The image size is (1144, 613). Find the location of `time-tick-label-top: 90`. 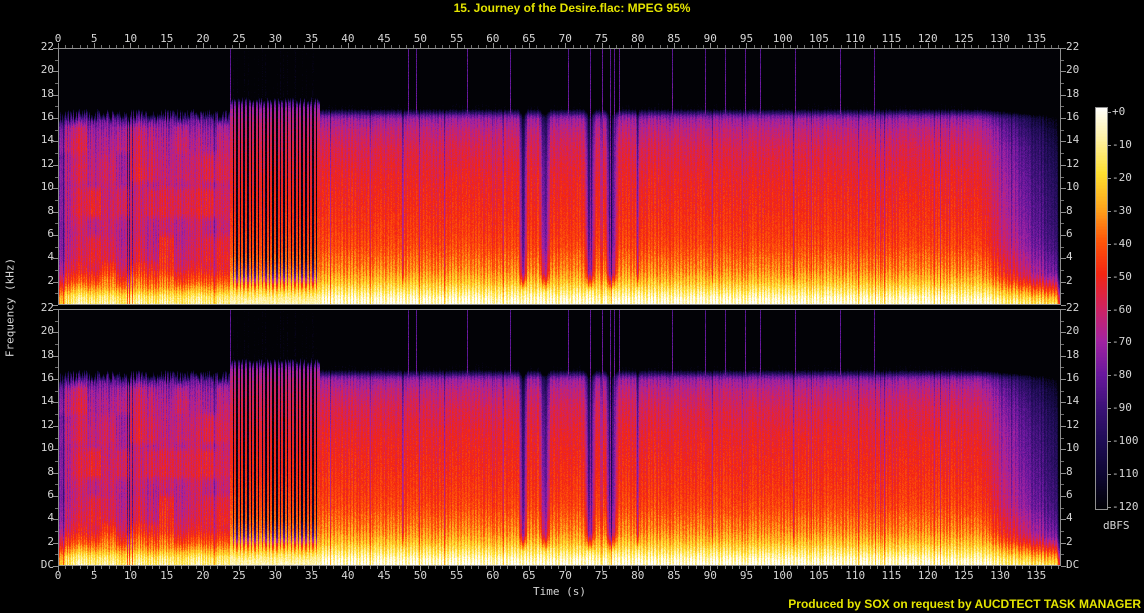

time-tick-label-top: 90 is located at coordinates (710, 38).